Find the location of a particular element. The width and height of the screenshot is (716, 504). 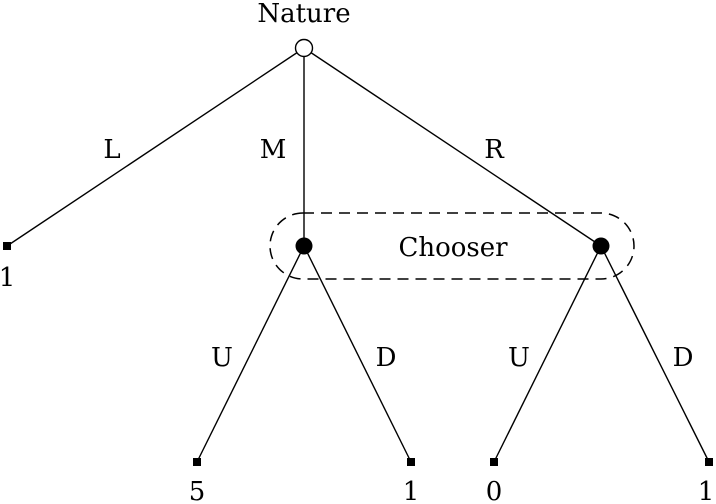

edge-label-right-D: D is located at coordinates (683, 358).